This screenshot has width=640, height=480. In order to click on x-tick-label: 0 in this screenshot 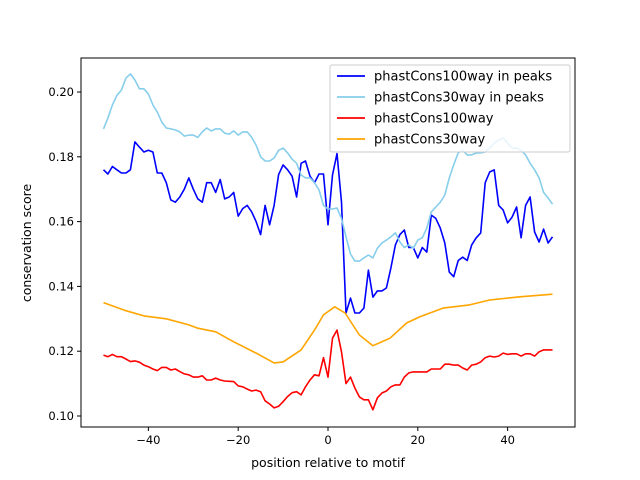, I will do `click(327, 440)`.